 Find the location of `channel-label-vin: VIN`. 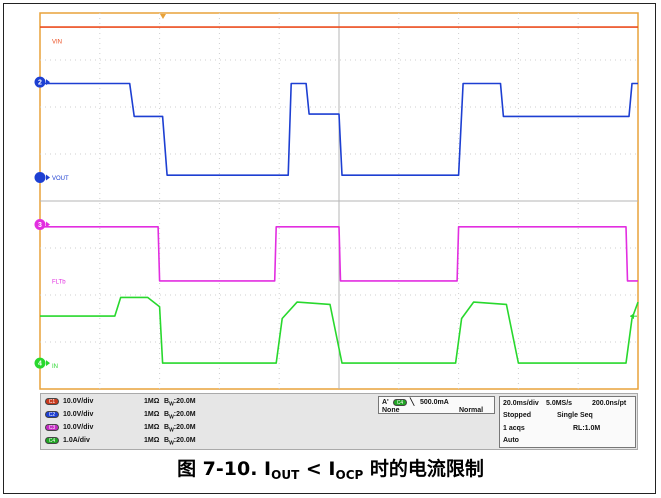

channel-label-vin: VIN is located at coordinates (57, 43).